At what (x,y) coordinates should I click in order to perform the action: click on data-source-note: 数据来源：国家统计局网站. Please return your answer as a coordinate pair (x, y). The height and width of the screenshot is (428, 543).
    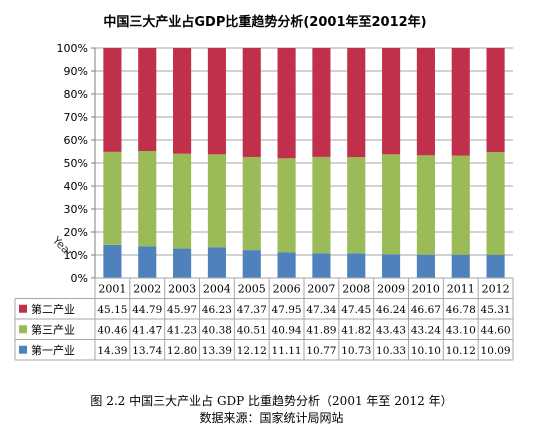
    Looking at the image, I should click on (271, 418).